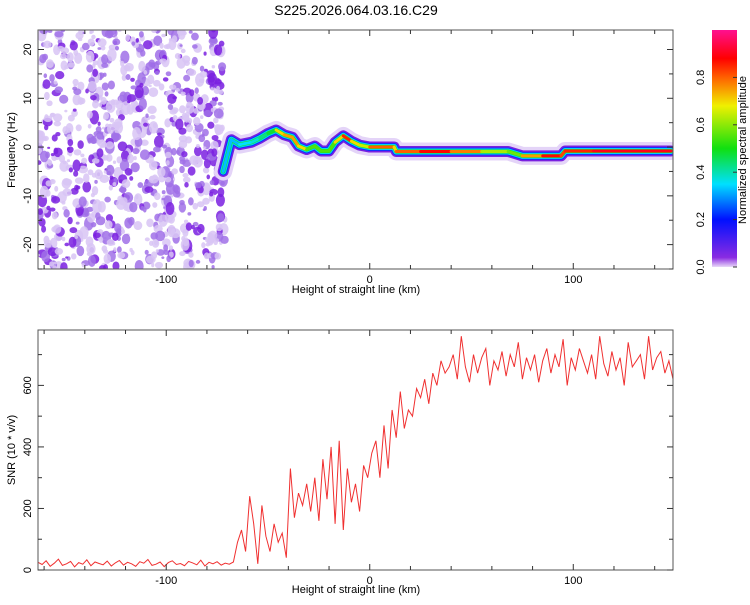 The width and height of the screenshot is (750, 605). What do you see at coordinates (370, 581) in the screenshot?
I see `x-tick-label: 0` at bounding box center [370, 581].